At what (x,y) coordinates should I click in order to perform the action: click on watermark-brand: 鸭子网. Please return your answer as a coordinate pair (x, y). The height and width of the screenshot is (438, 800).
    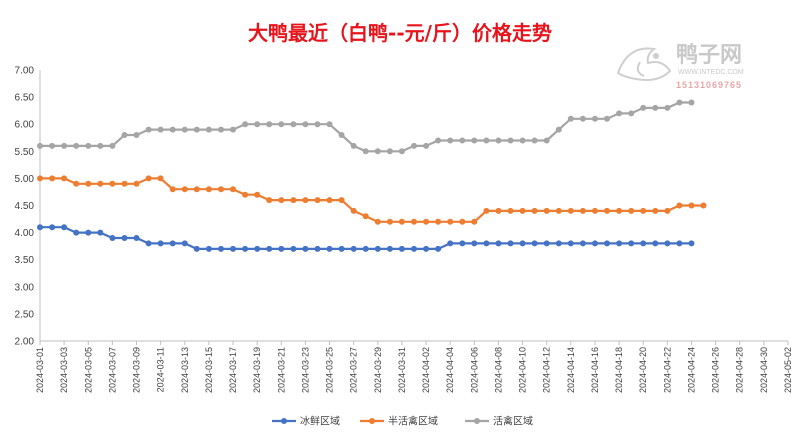
    Looking at the image, I should click on (709, 55).